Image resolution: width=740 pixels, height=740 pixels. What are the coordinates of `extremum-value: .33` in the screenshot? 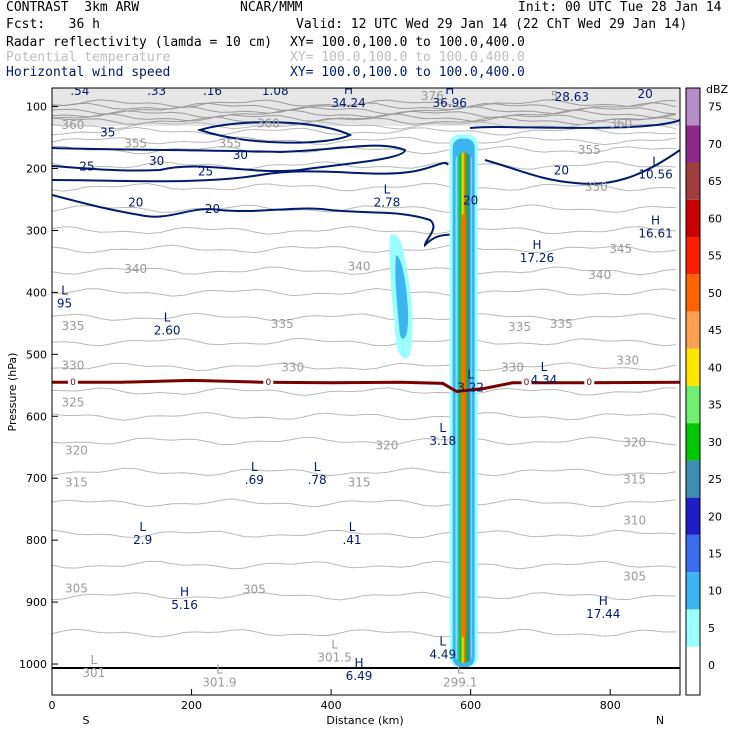 It's located at (156, 91).